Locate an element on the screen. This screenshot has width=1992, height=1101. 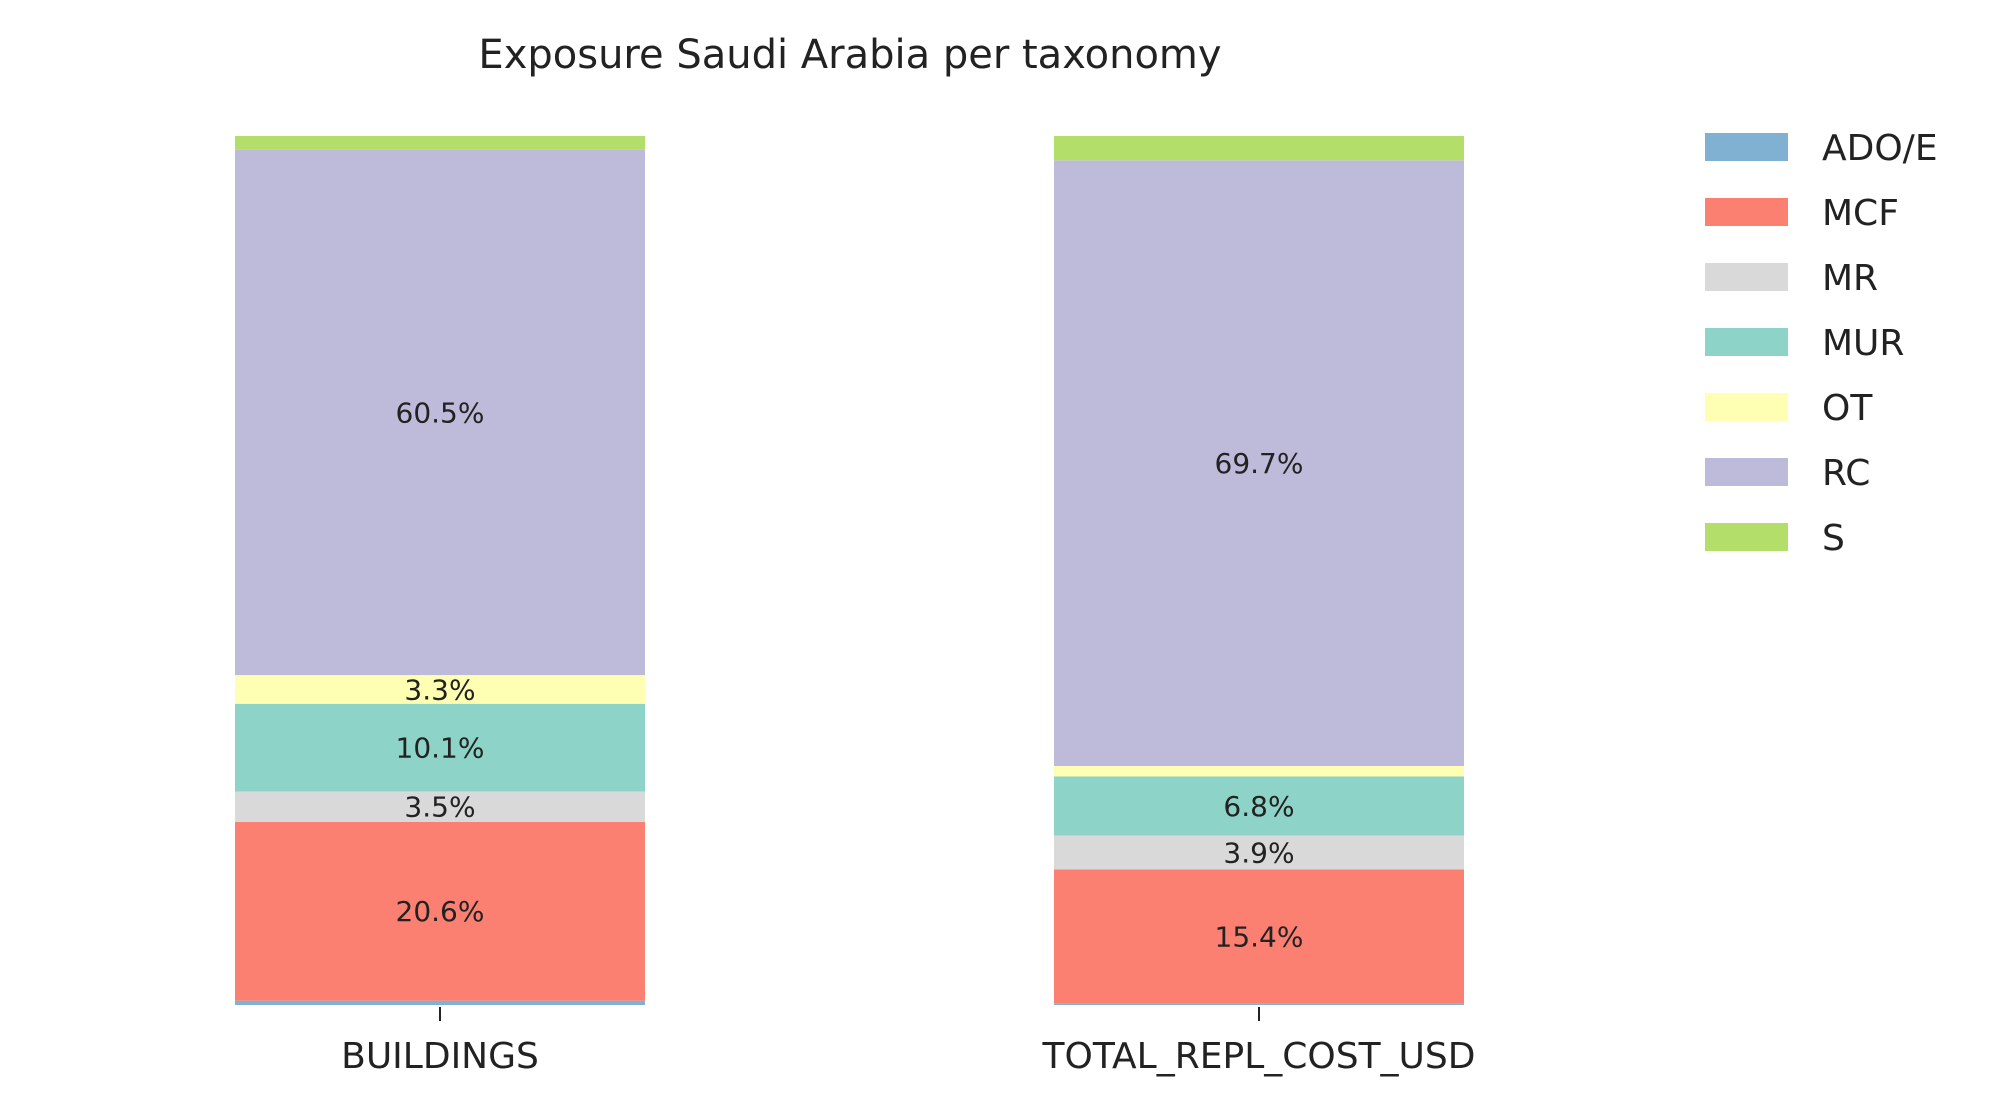
data-label: 69.7% is located at coordinates (1259, 463).